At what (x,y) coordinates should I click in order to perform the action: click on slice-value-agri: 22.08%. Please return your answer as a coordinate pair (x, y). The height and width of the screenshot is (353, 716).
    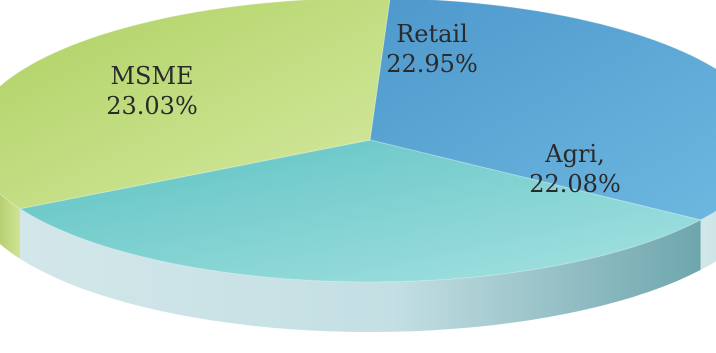
    Looking at the image, I should click on (575, 184).